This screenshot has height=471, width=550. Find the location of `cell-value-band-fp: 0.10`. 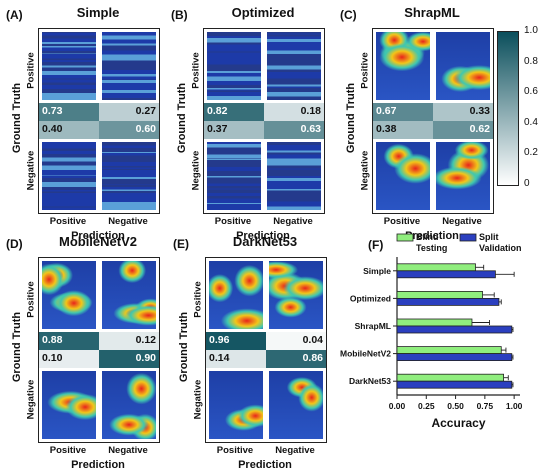

cell-value-band-fp: 0.10 is located at coordinates (69, 359).